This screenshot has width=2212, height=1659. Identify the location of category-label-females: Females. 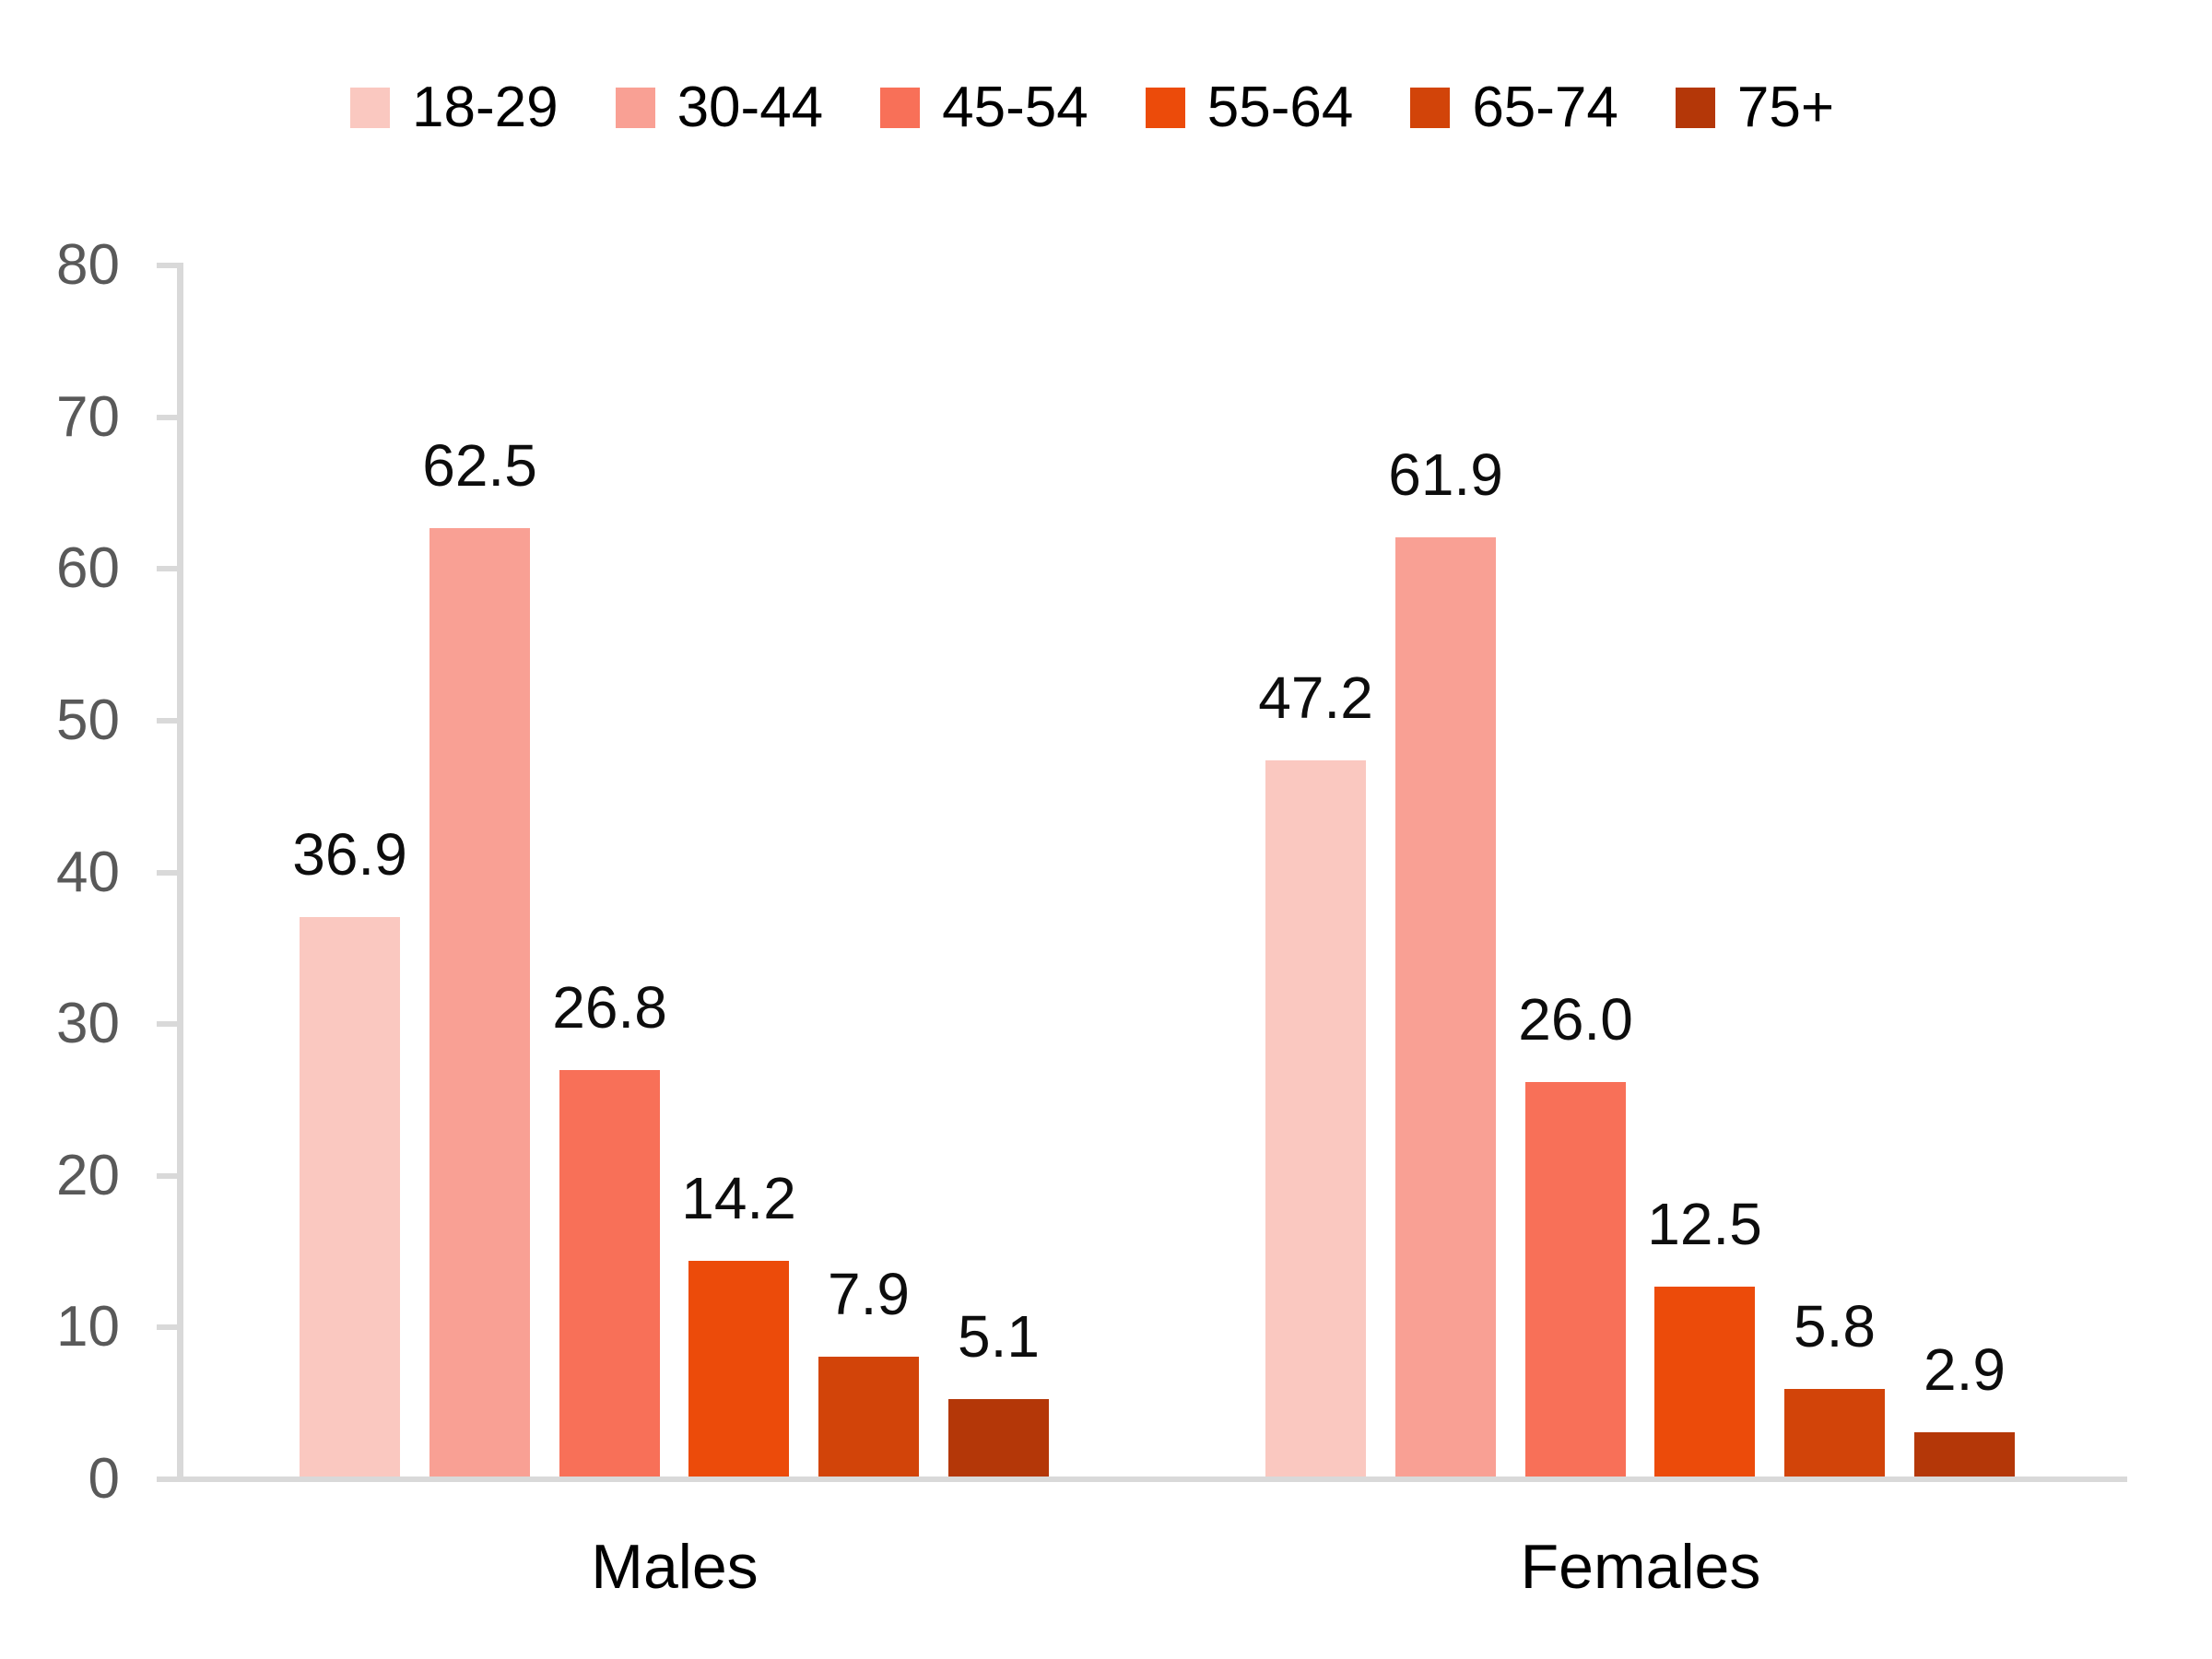
(1640, 1567).